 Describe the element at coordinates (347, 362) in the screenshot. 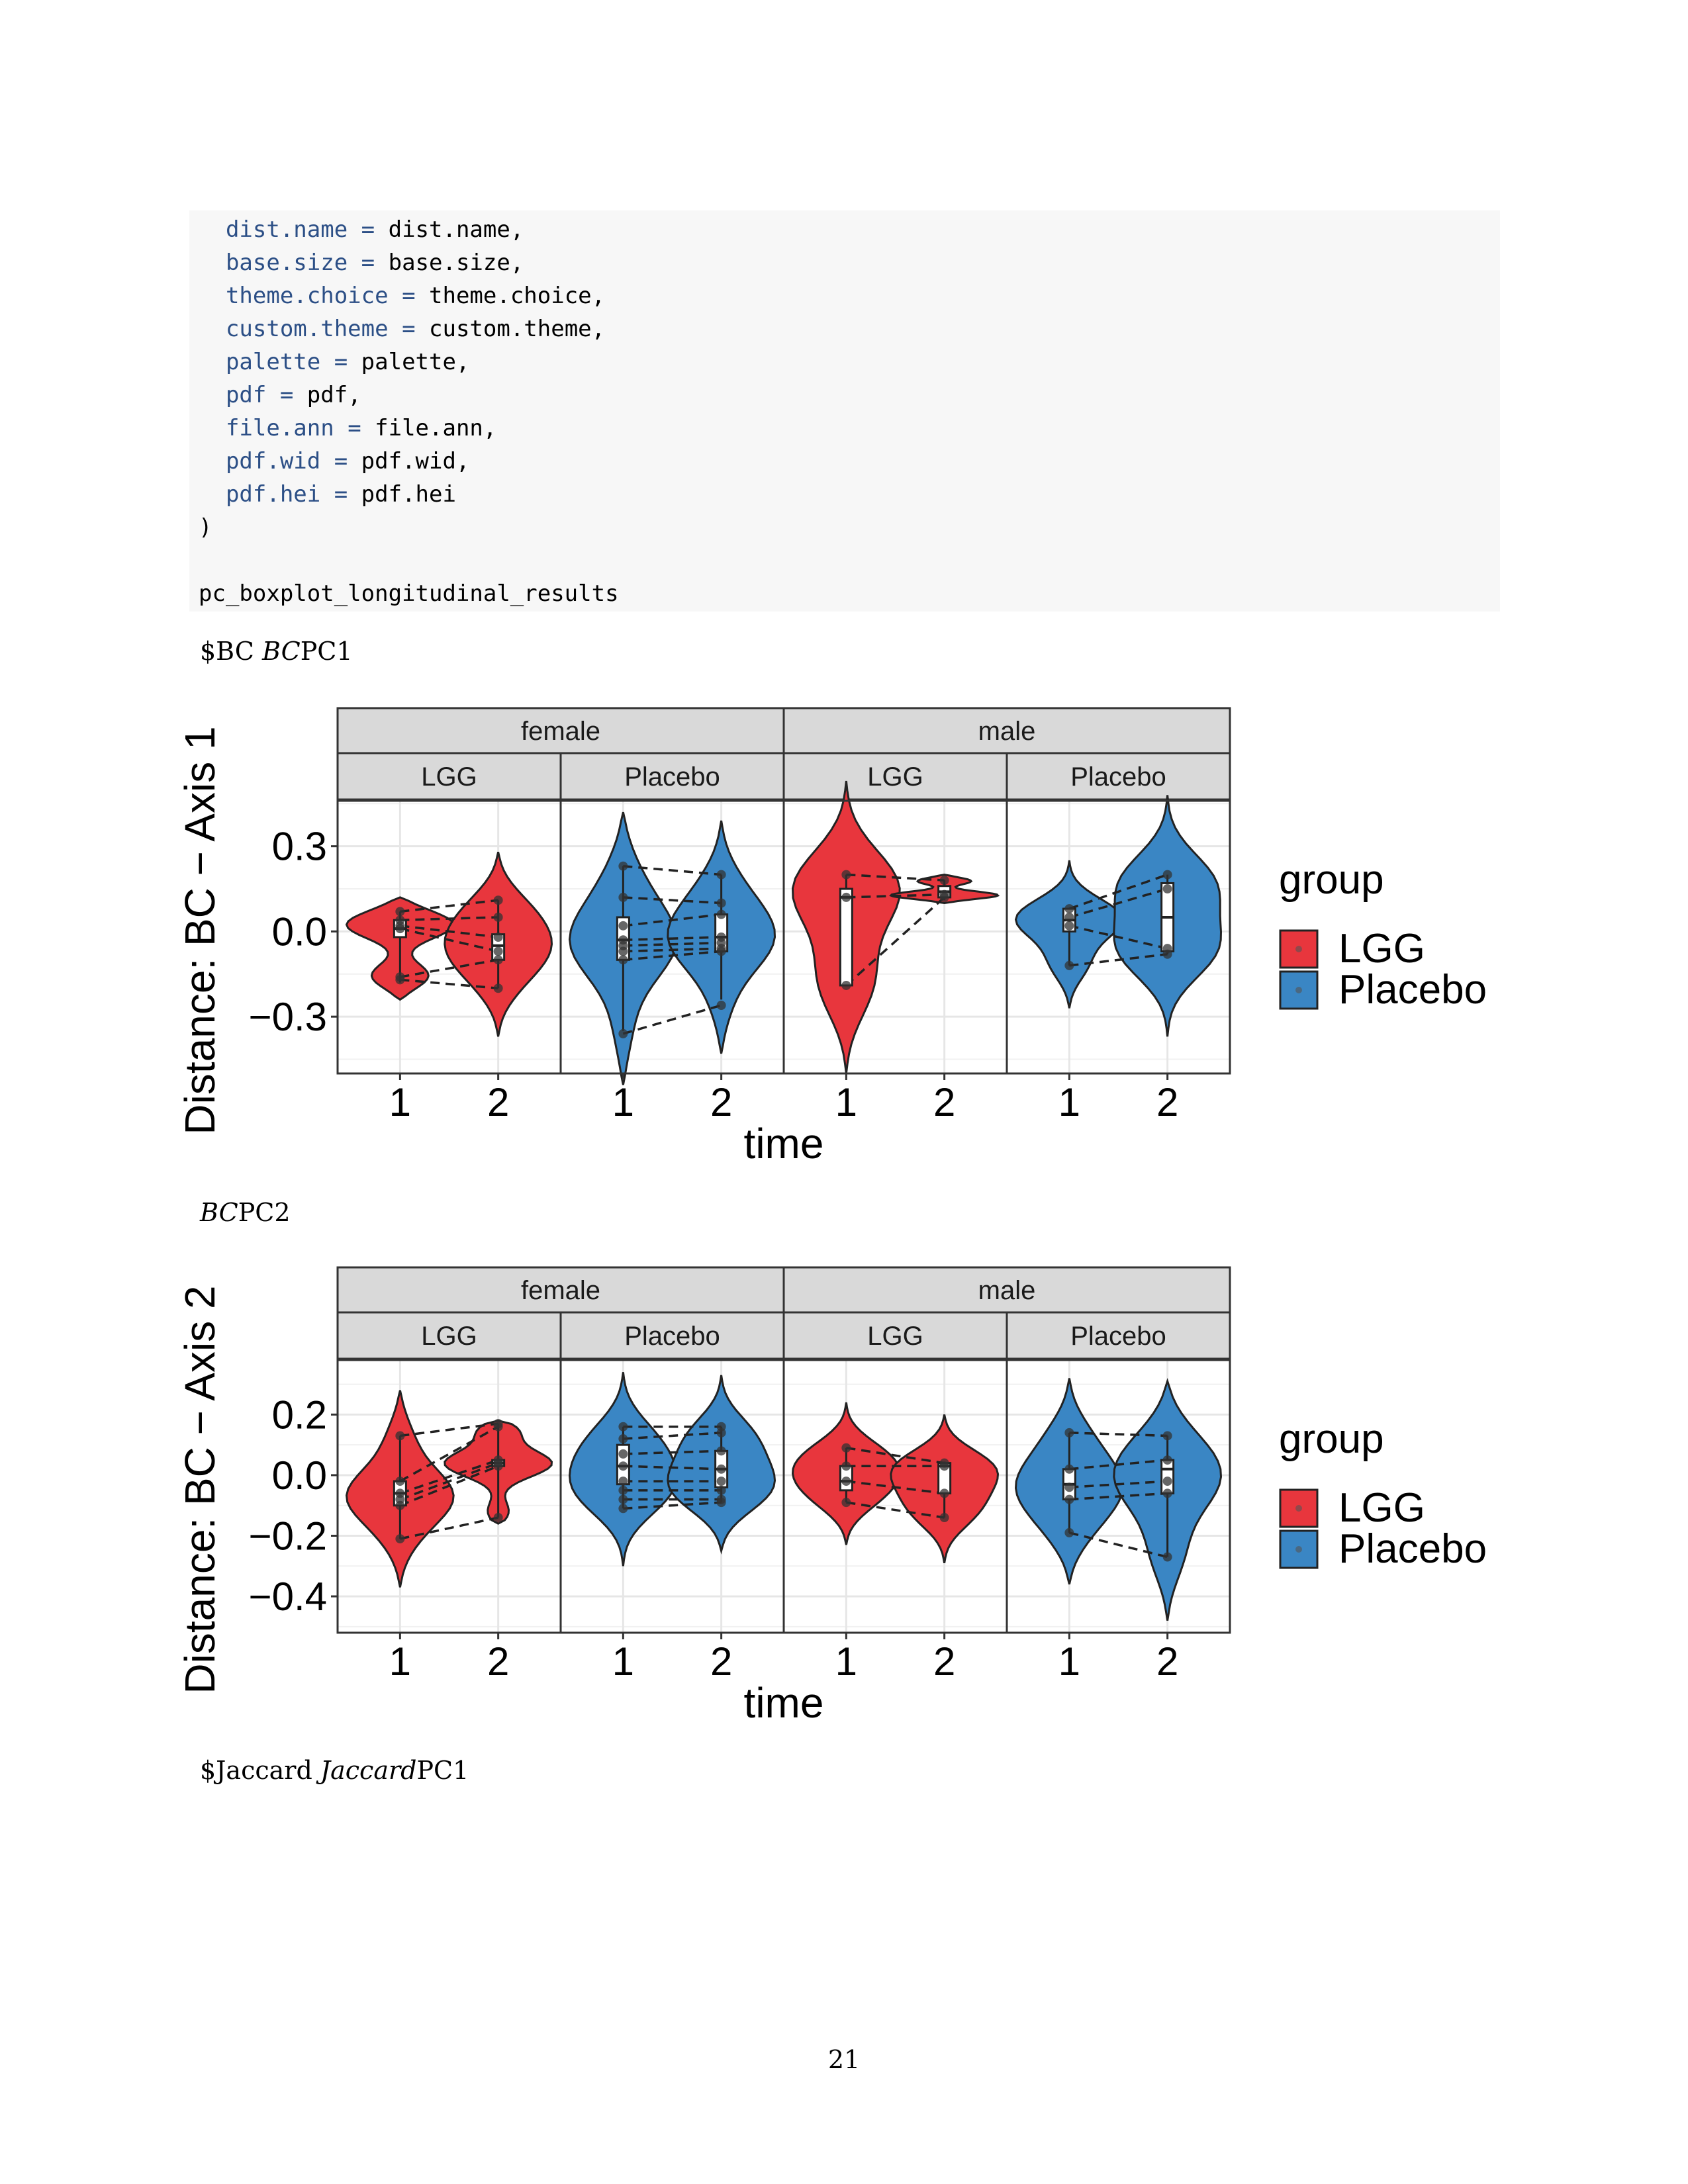

I see `code-line: palette = palette,` at that location.